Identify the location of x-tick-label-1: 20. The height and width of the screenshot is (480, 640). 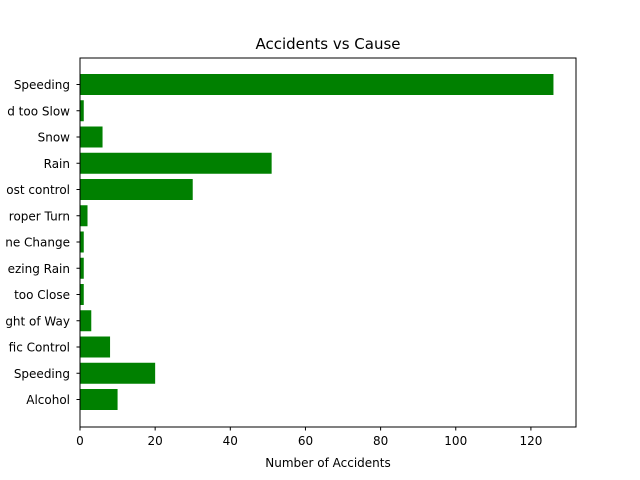
(155, 441).